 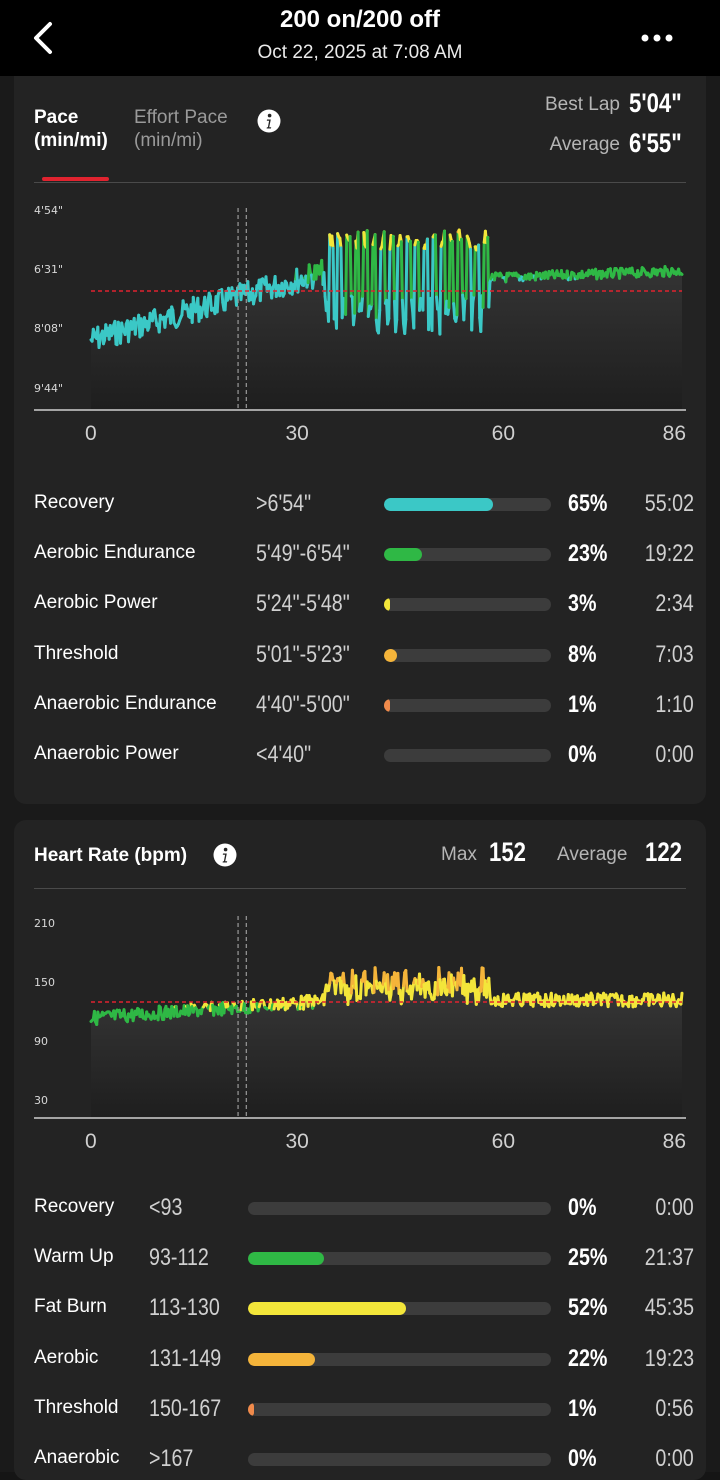 I want to click on tab-active-indicator, so click(x=75, y=179).